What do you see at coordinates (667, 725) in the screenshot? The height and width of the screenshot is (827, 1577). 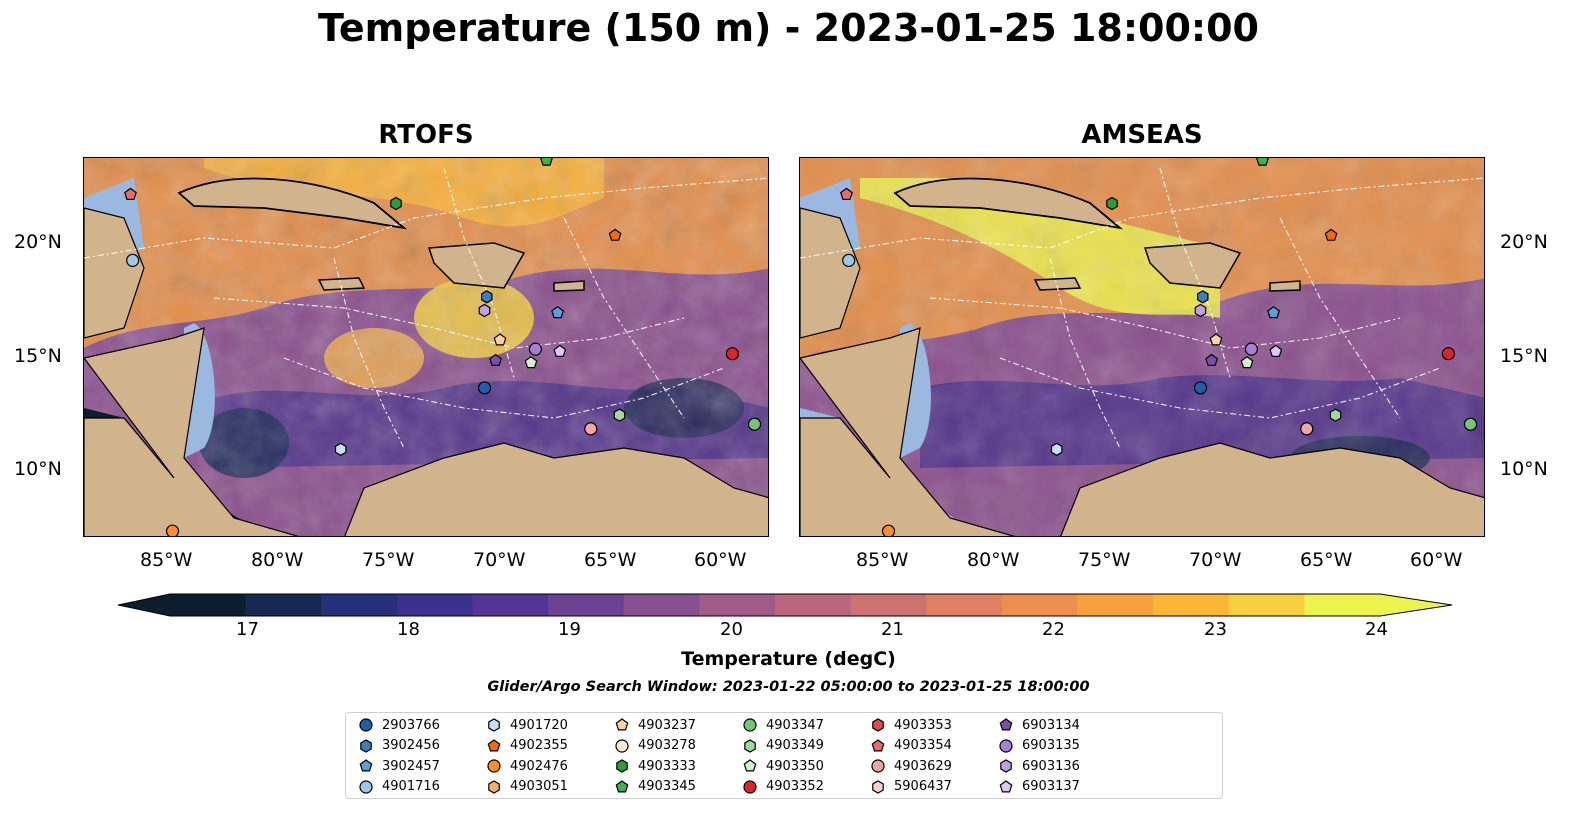 I see `legend-label: 4903237` at bounding box center [667, 725].